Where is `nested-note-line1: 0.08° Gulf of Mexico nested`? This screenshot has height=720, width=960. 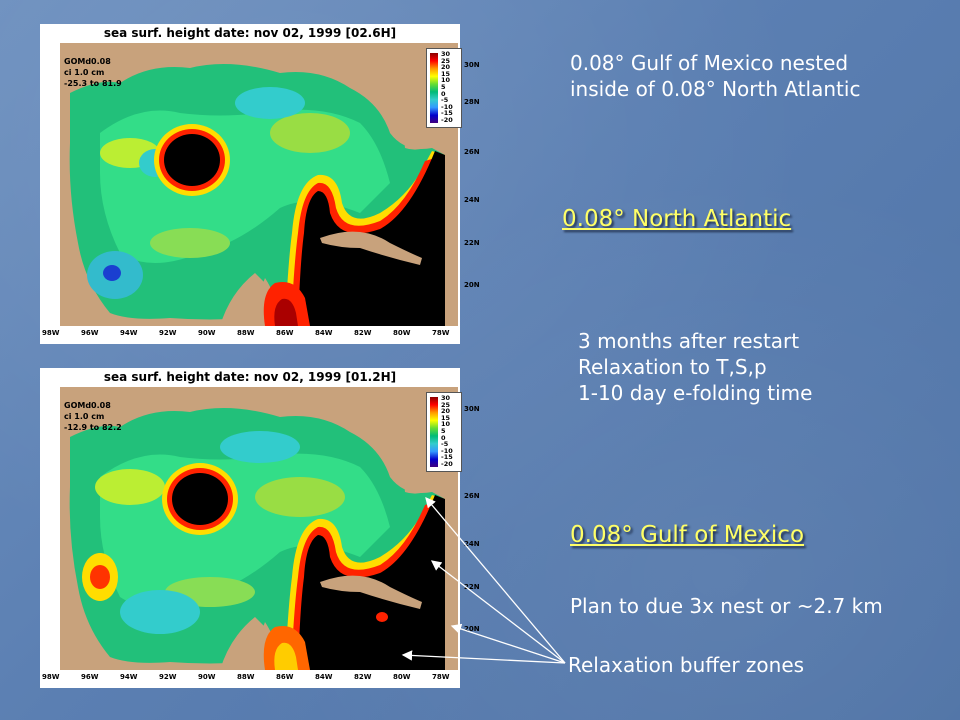
nested-note-line1: 0.08° Gulf of Mexico nested is located at coordinates (709, 63).